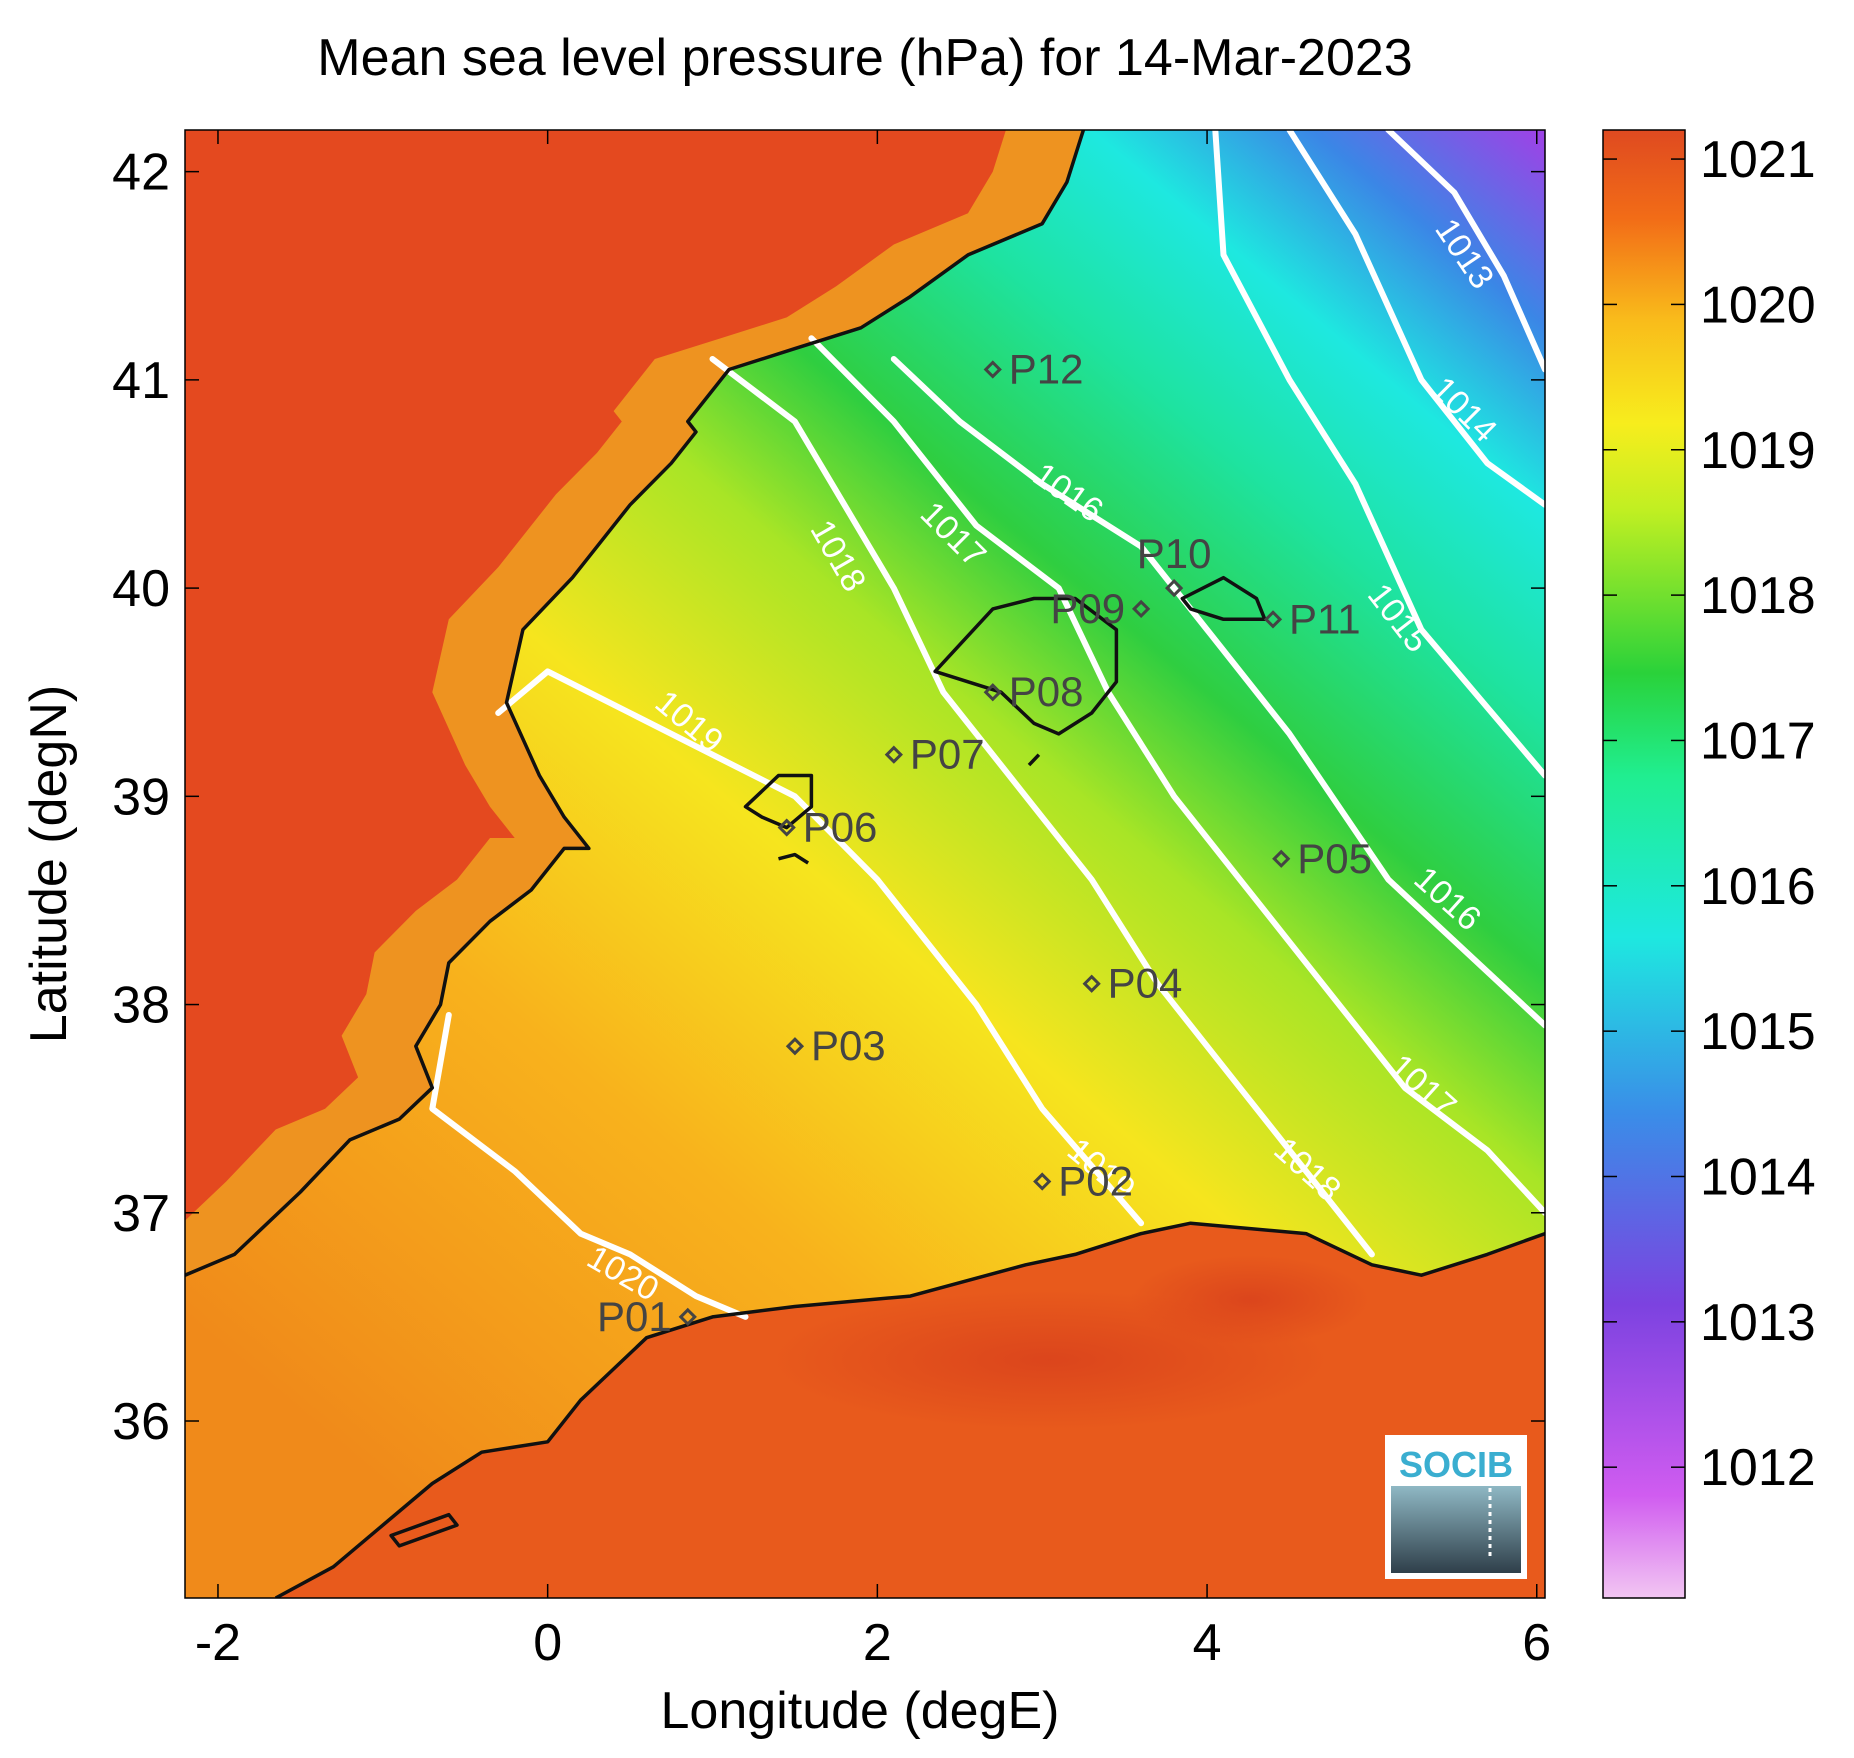 The height and width of the screenshot is (1758, 1854). Describe the element at coordinates (1758, 305) in the screenshot. I see `colorbar-tick-label: 1020` at that location.